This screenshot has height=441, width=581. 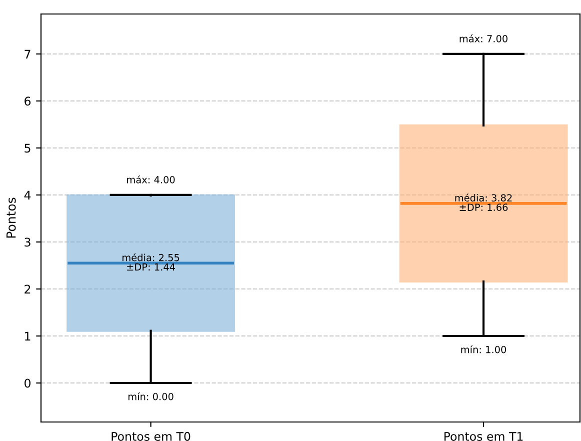 I want to click on x-tick-label: Pontos em T1, so click(x=483, y=436).